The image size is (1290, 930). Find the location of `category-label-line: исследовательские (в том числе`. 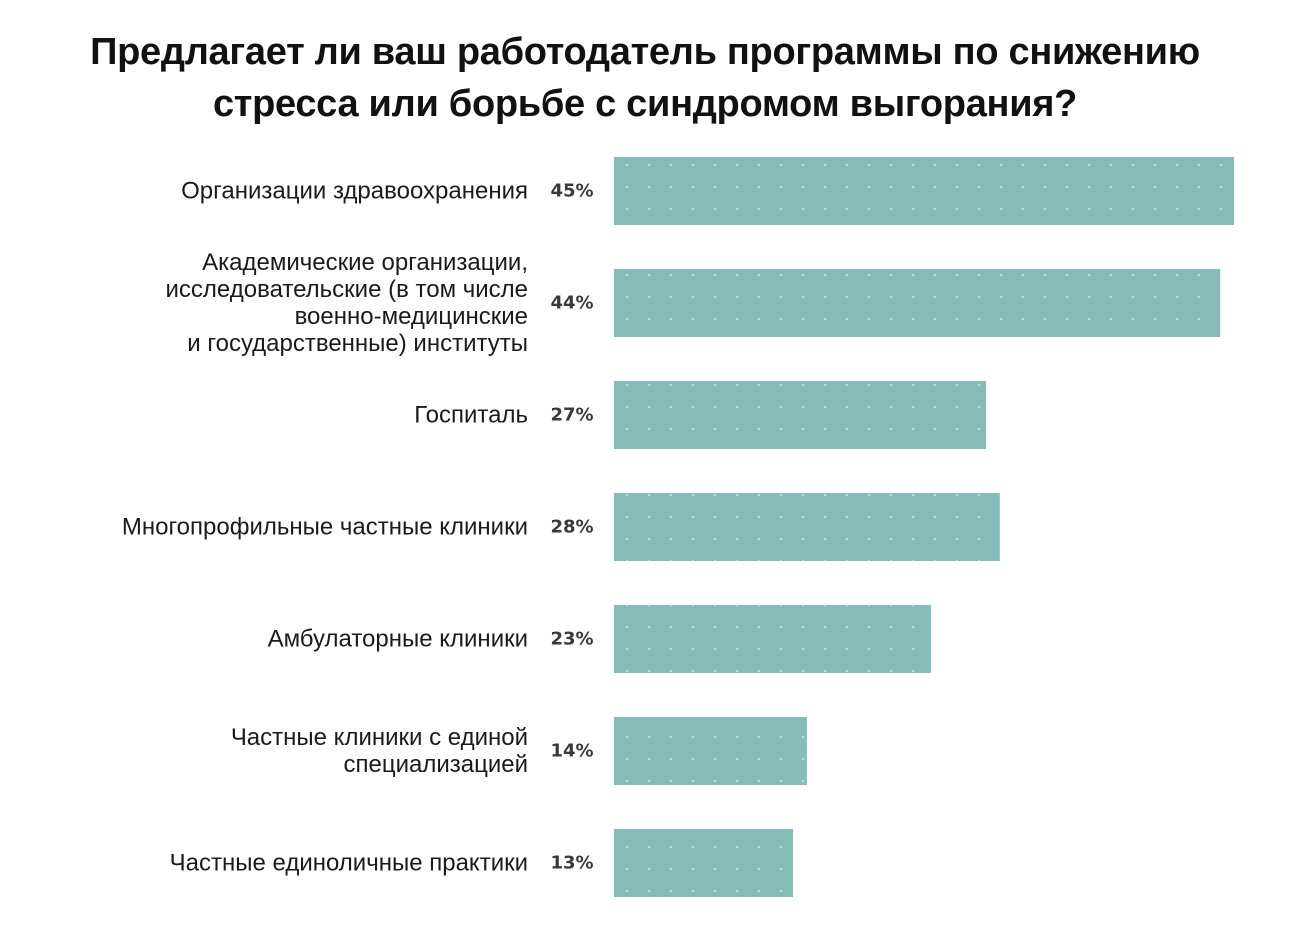

category-label-line: исследовательские (в том числе is located at coordinates (347, 289).